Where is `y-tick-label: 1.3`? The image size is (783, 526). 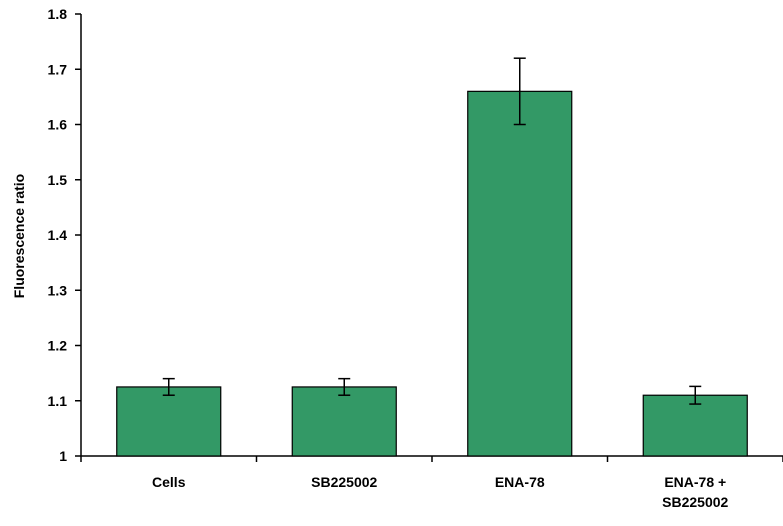
y-tick-label: 1.3 is located at coordinates (58, 290).